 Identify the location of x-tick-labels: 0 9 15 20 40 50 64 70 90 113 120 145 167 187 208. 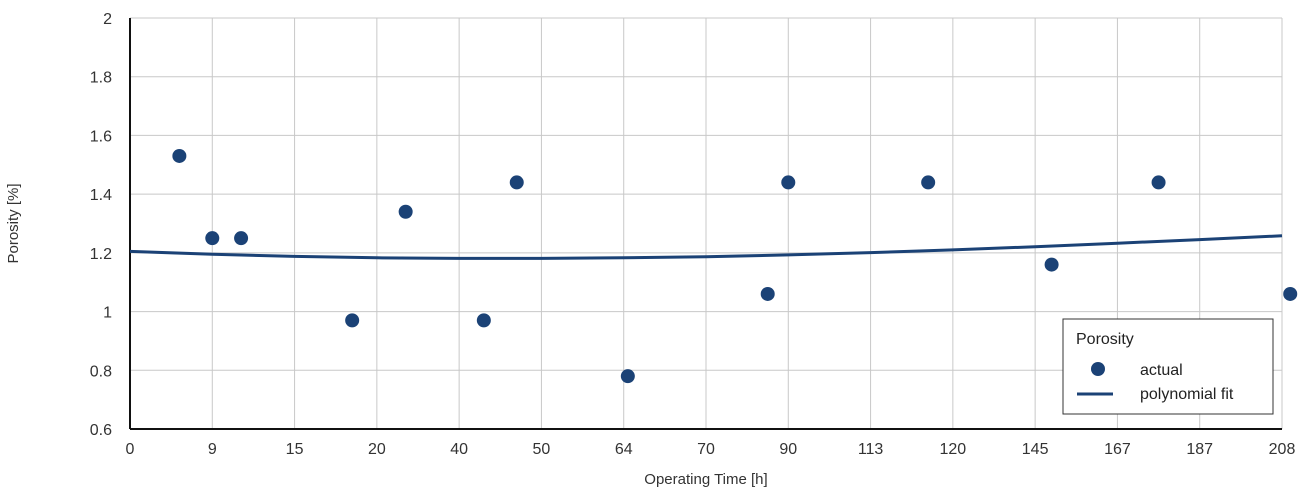
(711, 449).